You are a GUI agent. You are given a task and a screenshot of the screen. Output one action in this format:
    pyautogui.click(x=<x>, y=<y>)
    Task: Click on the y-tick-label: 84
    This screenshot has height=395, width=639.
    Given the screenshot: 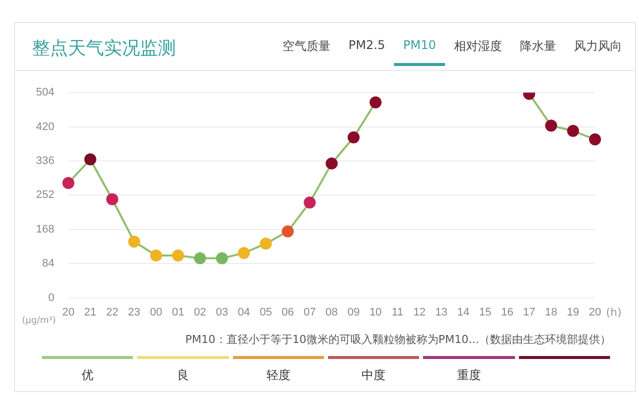 What is the action you would take?
    pyautogui.click(x=48, y=264)
    